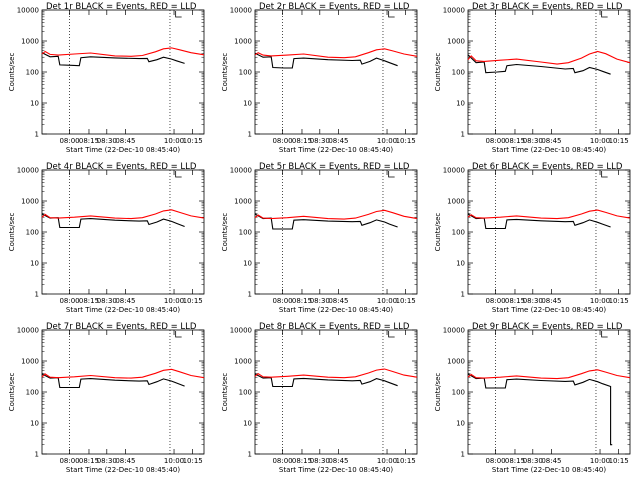  I want to click on panel-title: Det 6r BLACK = Events, RED = LLD, so click(547, 167).